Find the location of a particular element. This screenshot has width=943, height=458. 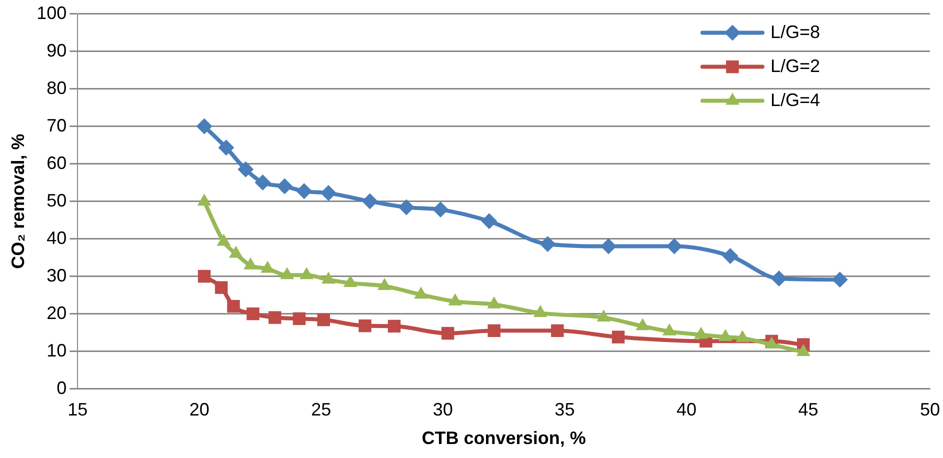

y-tick-label: 80 is located at coordinates (56, 88).